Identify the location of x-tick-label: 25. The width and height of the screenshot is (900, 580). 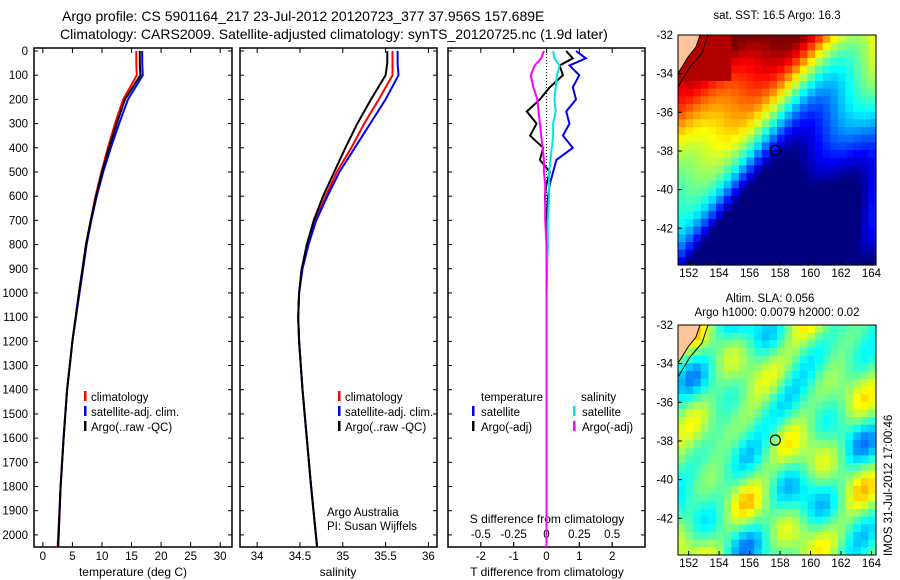
(190, 557).